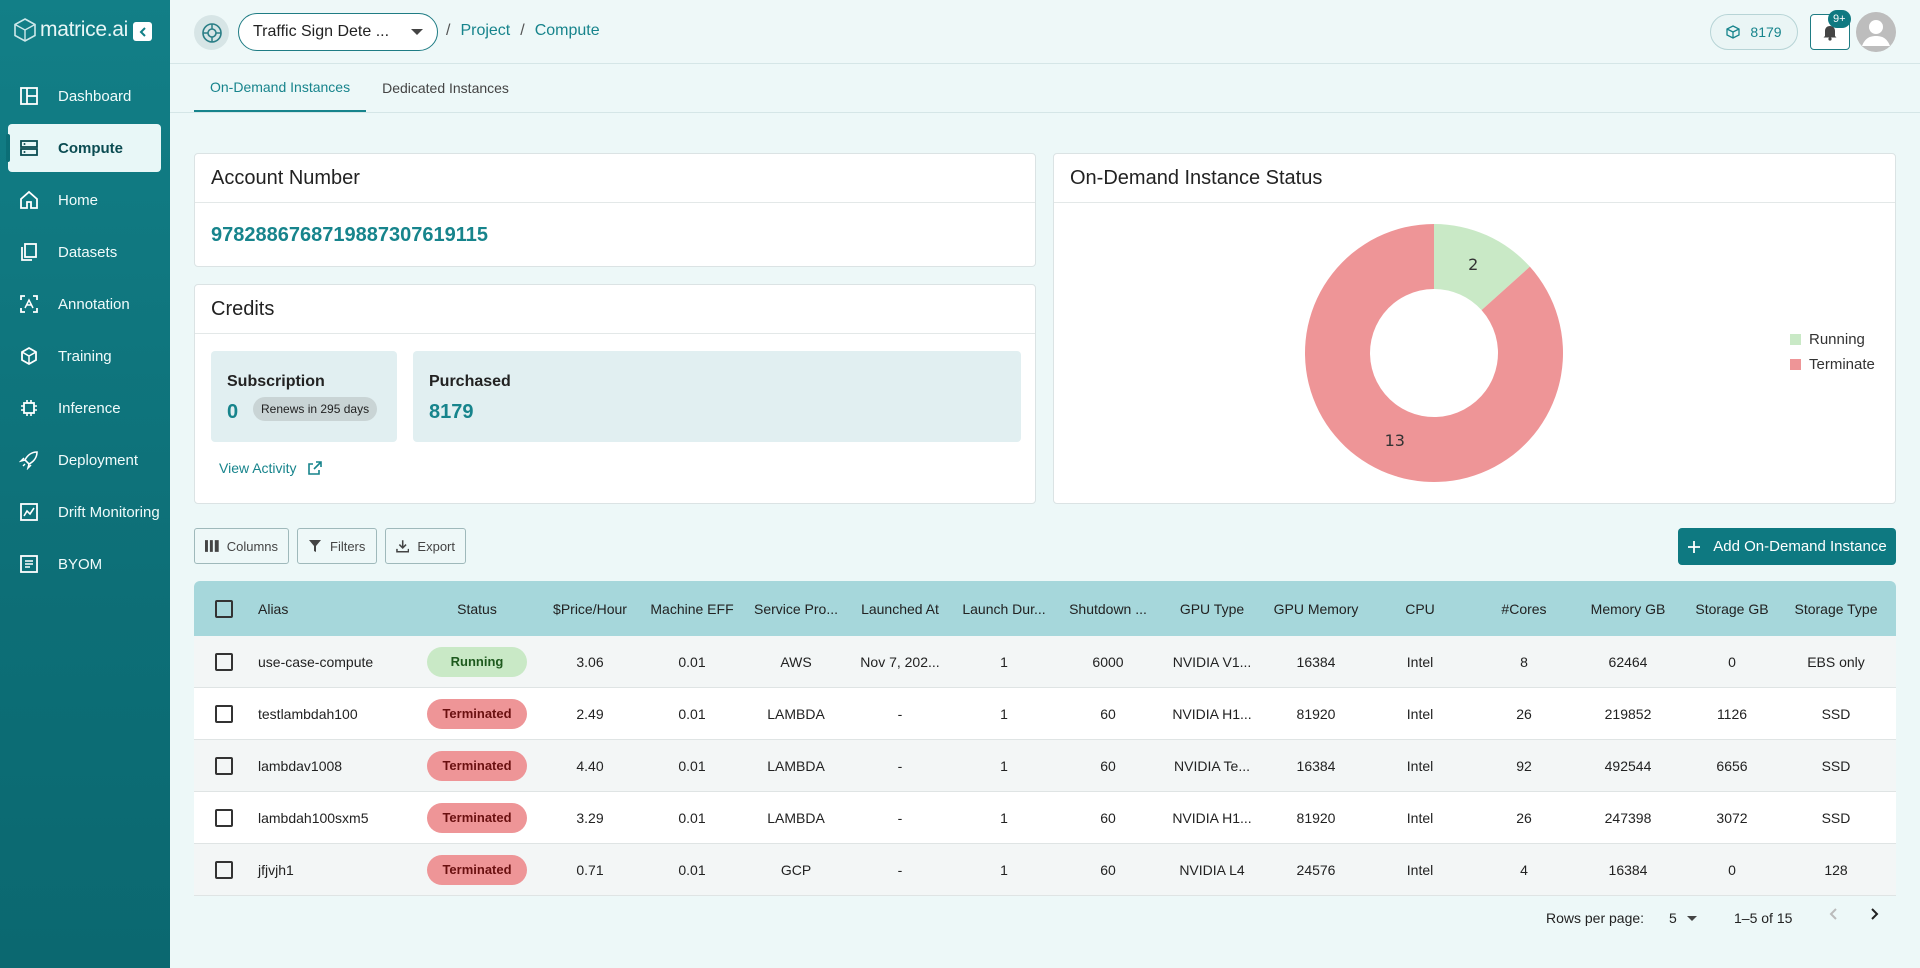  I want to click on gpu-memory-cell: 81920, so click(1316, 817).